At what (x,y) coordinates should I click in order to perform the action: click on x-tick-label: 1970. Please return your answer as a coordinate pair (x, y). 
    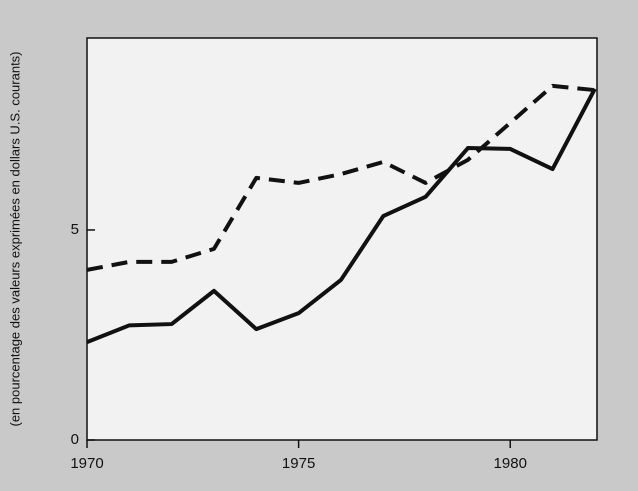
    Looking at the image, I should click on (86, 463).